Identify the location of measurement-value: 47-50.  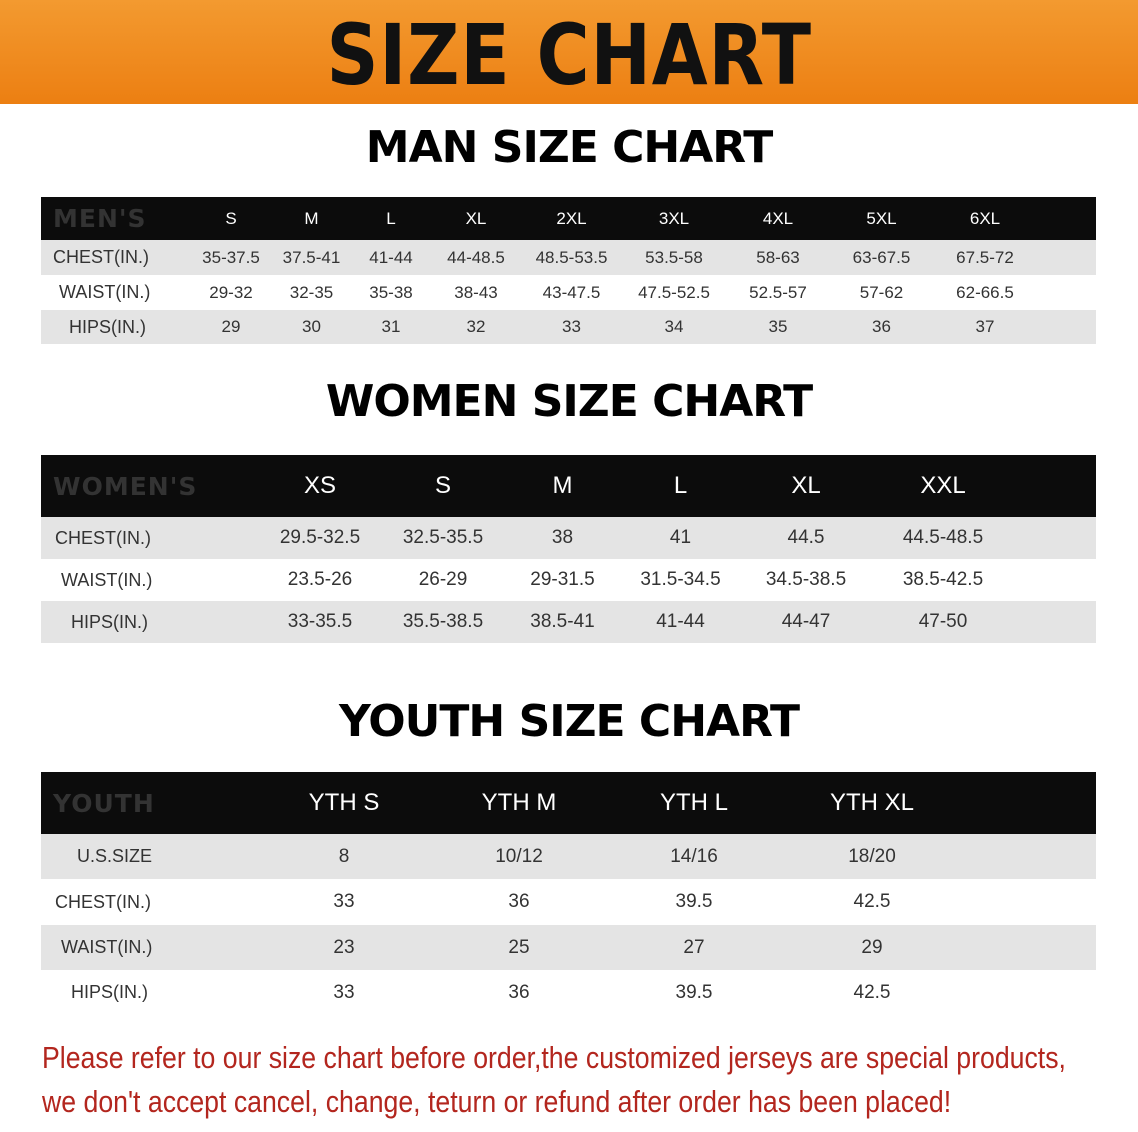
(943, 621).